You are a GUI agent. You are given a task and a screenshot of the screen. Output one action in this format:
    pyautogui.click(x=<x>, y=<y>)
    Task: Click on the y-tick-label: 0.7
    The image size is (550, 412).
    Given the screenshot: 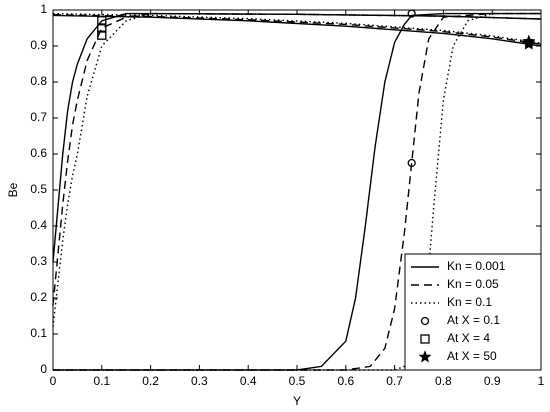 What is the action you would take?
    pyautogui.click(x=38, y=117)
    